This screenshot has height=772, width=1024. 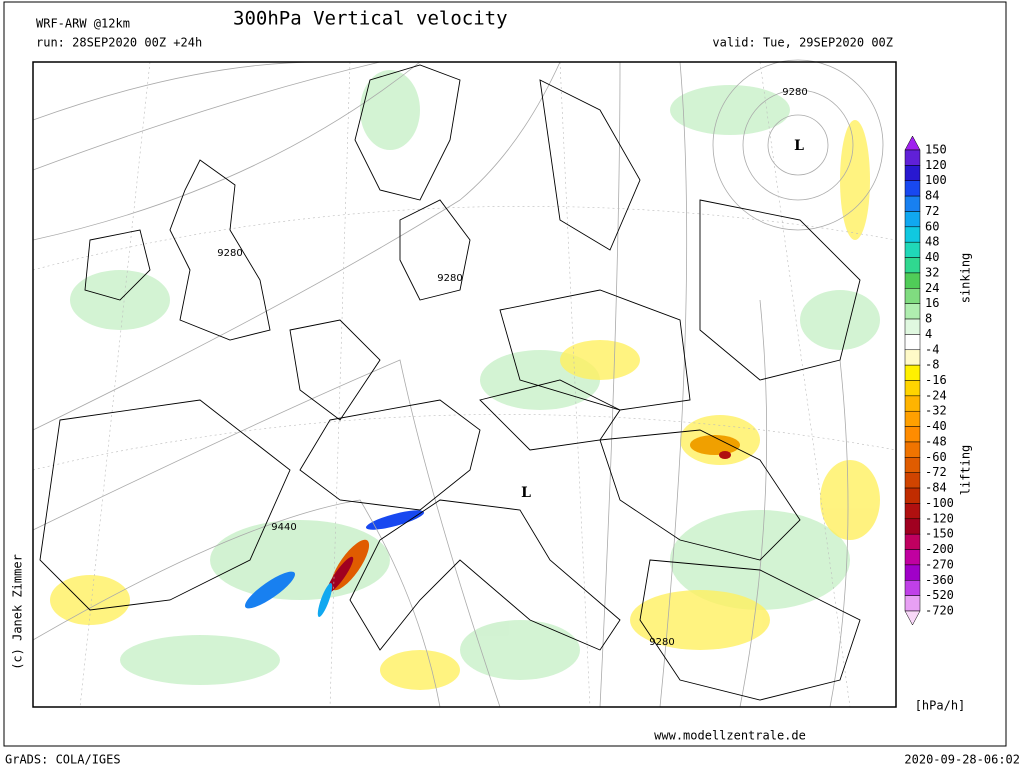 I want to click on colorbar-label: 100, so click(x=936, y=180).